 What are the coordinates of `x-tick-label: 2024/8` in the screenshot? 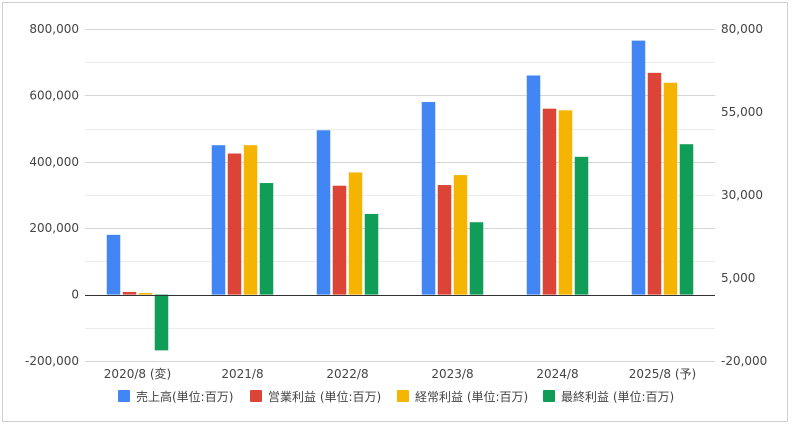 It's located at (557, 374).